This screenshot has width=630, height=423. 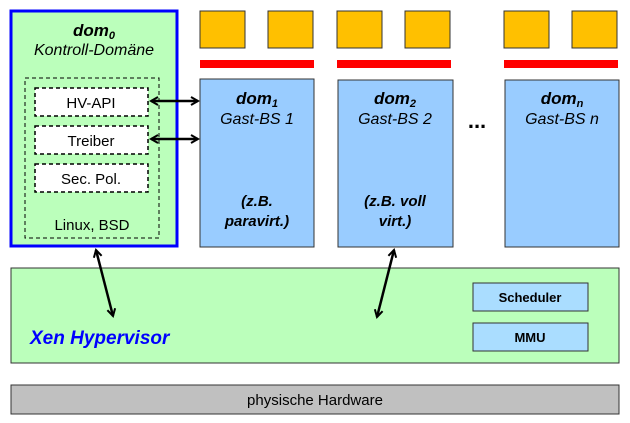 I want to click on dom1-box: dom1 Gast-BS 1 (z.B. paravirt.), so click(x=257, y=163).